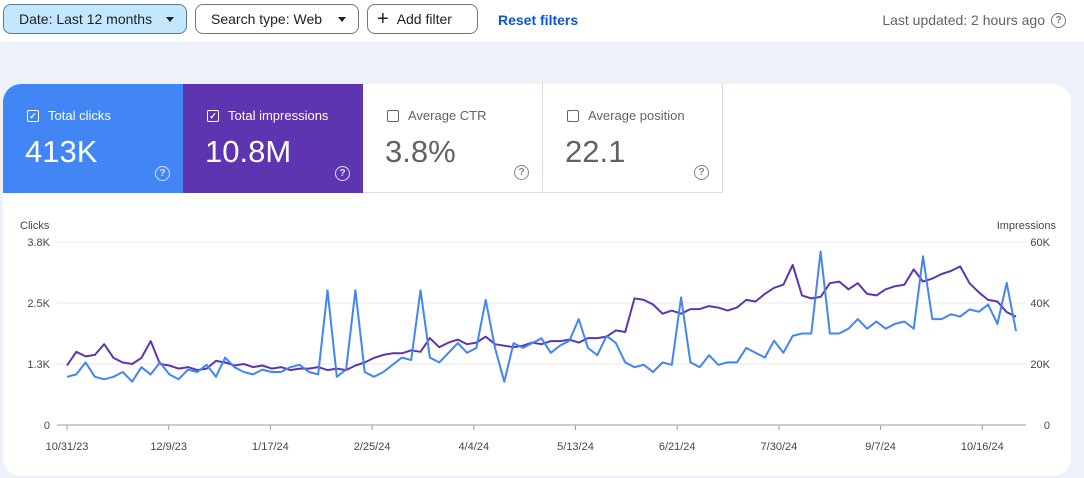 The width and height of the screenshot is (1084, 478). What do you see at coordinates (278, 115) in the screenshot?
I see `metric-label: Total impressions` at bounding box center [278, 115].